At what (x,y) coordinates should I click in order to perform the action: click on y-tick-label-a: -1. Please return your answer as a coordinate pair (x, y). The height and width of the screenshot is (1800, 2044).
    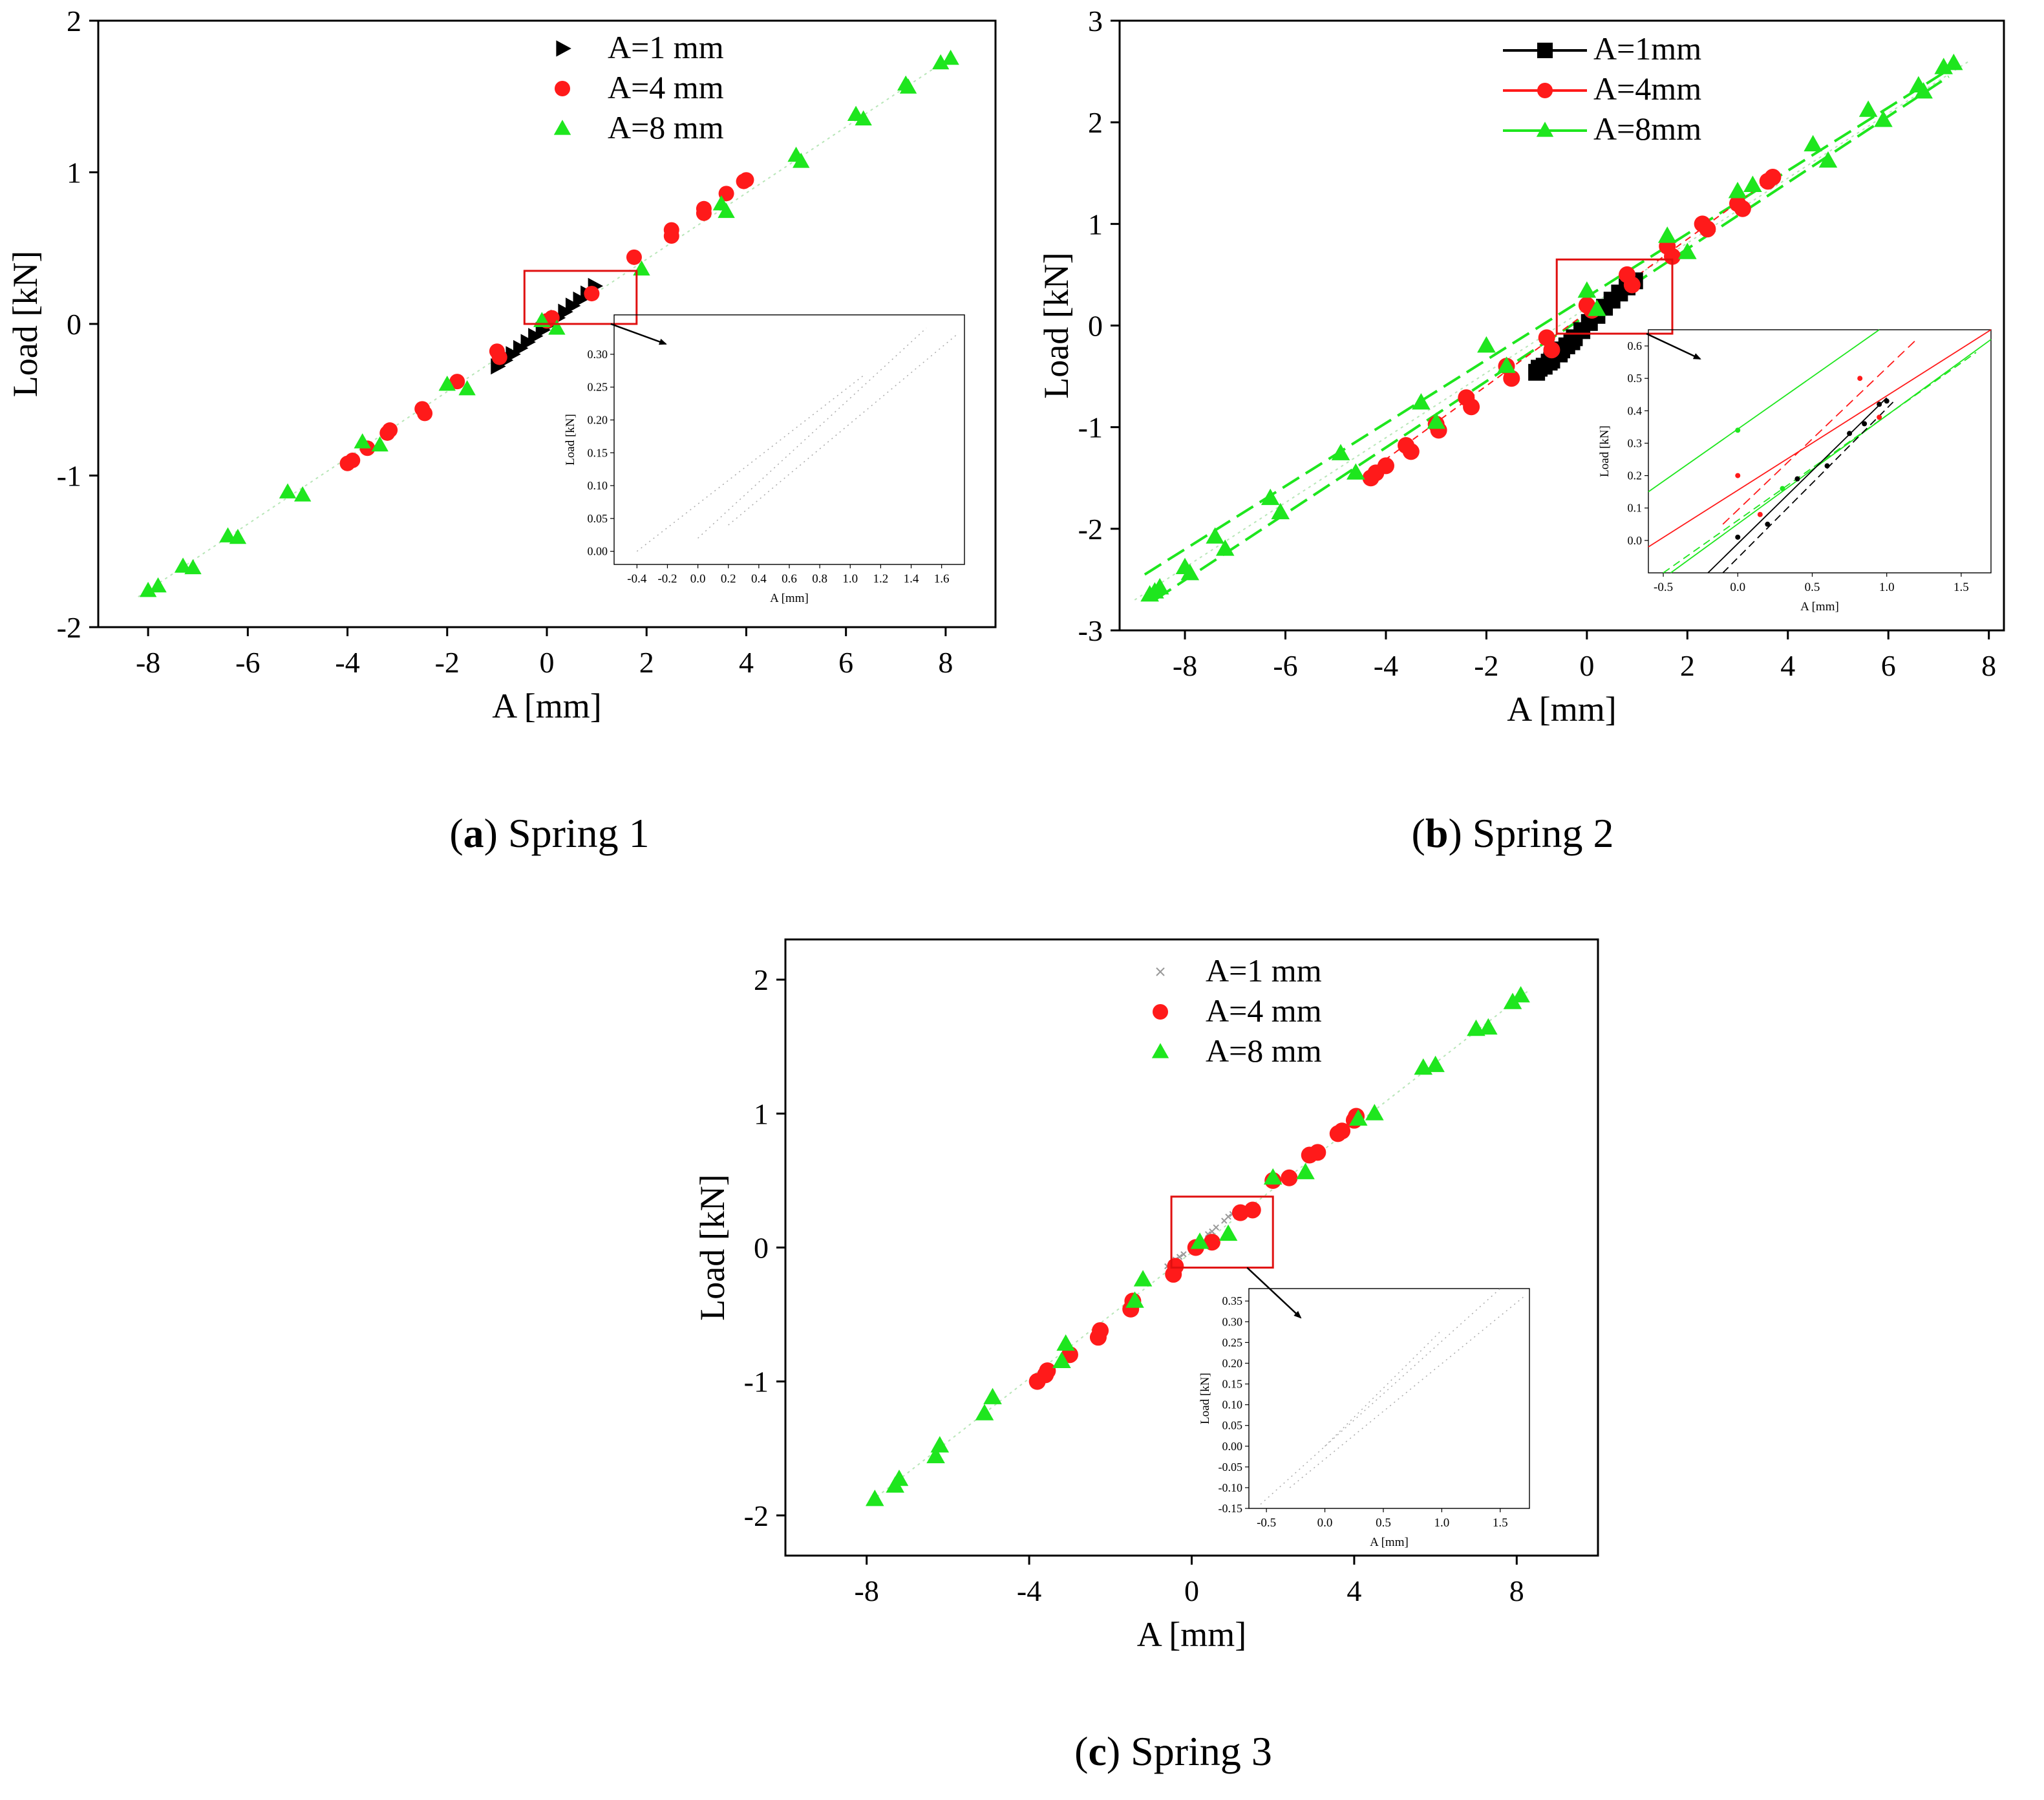
    Looking at the image, I should click on (69, 476).